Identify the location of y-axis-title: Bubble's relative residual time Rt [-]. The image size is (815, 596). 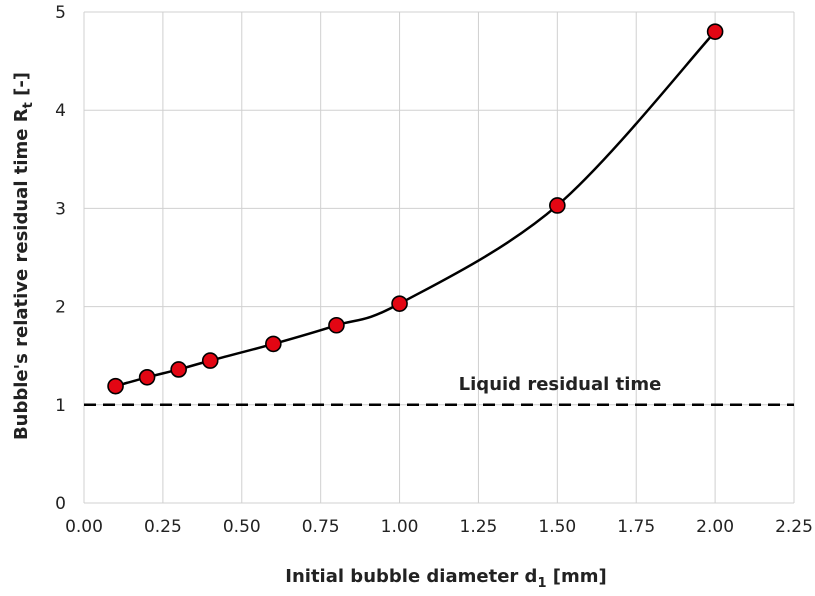
(23, 256).